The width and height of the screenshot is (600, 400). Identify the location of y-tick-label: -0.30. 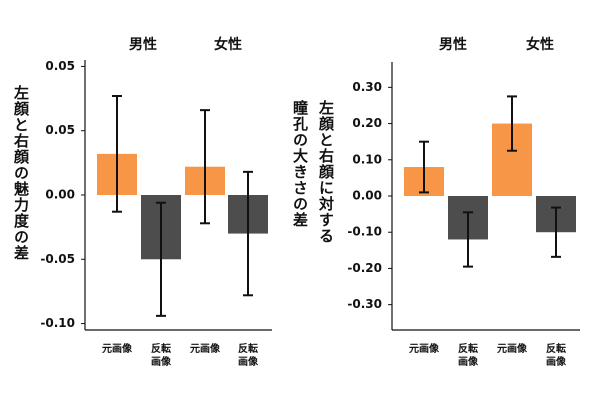
(364, 304).